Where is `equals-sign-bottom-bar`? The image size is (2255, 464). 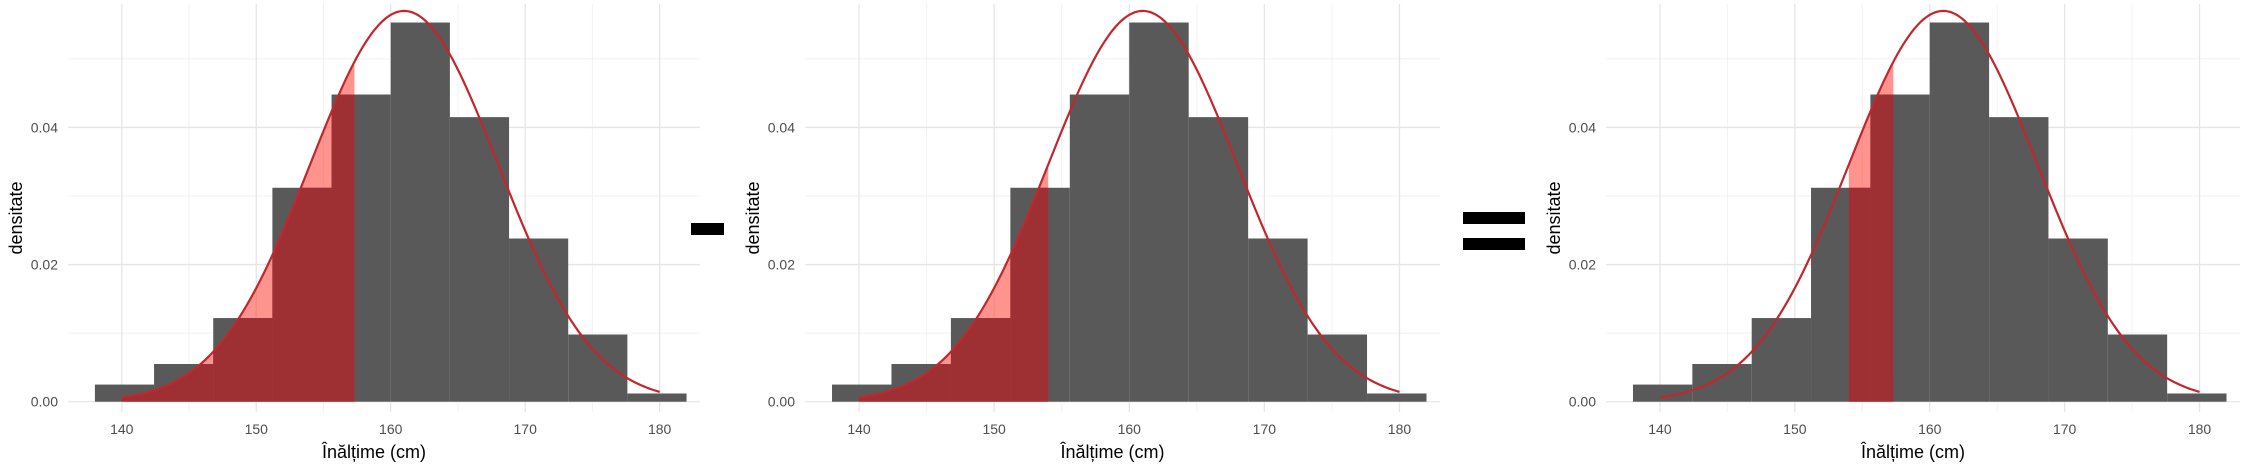 equals-sign-bottom-bar is located at coordinates (1494, 244).